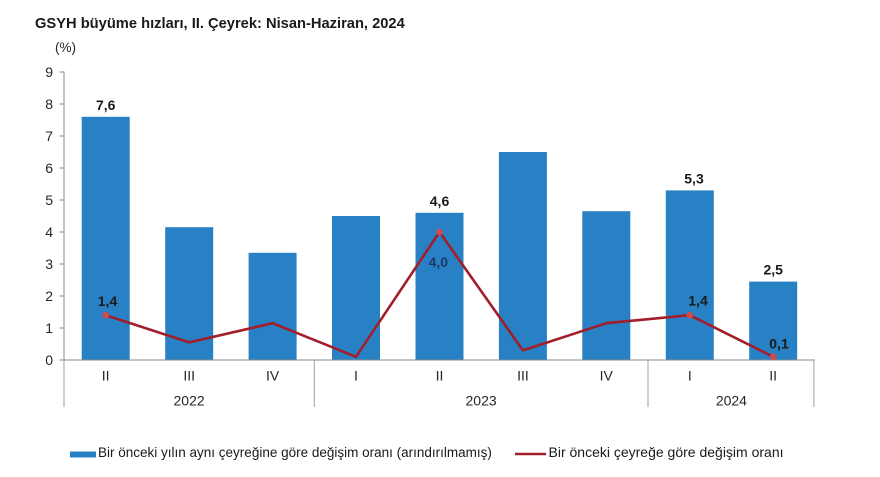 Image resolution: width=880 pixels, height=477 pixels. Describe the element at coordinates (49, 232) in the screenshot. I see `svg-text: 4` at that location.